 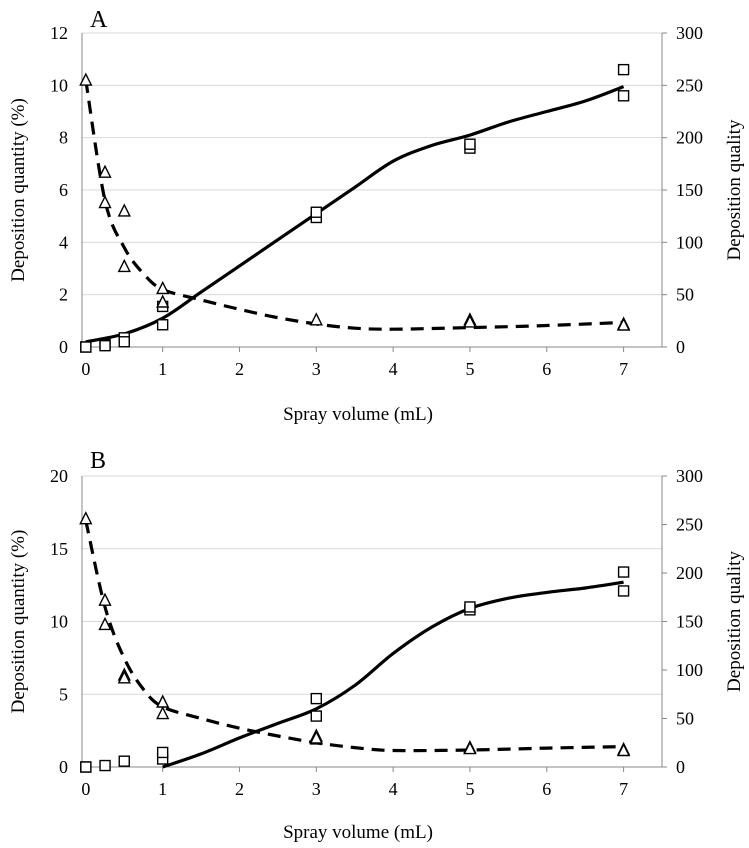 I want to click on y-tick-label: 20, so click(x=59, y=476).